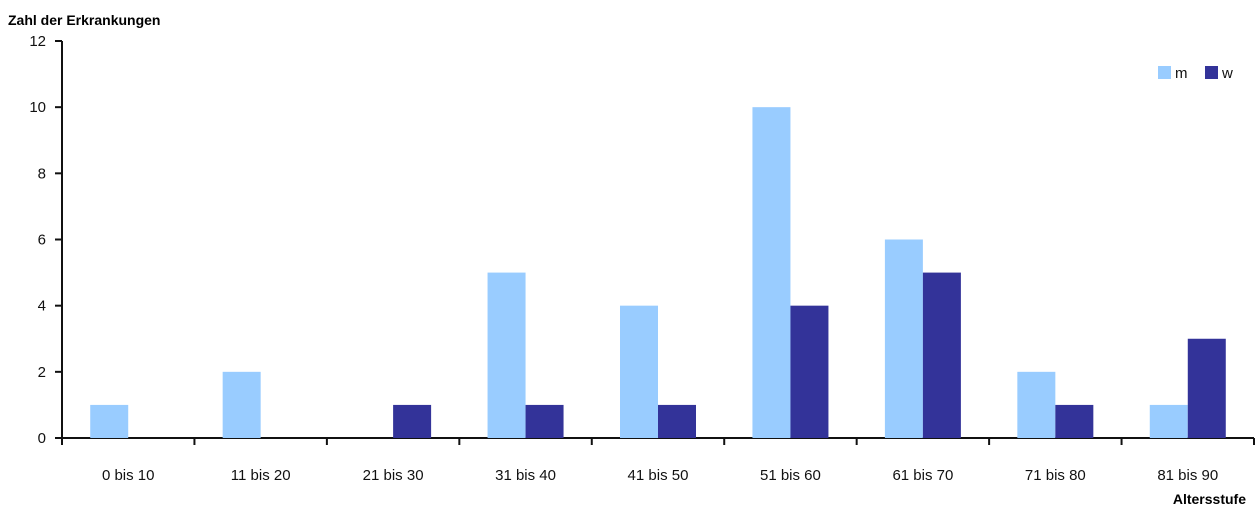 The height and width of the screenshot is (511, 1256). Describe the element at coordinates (42, 438) in the screenshot. I see `y-tick-label: 0` at that location.